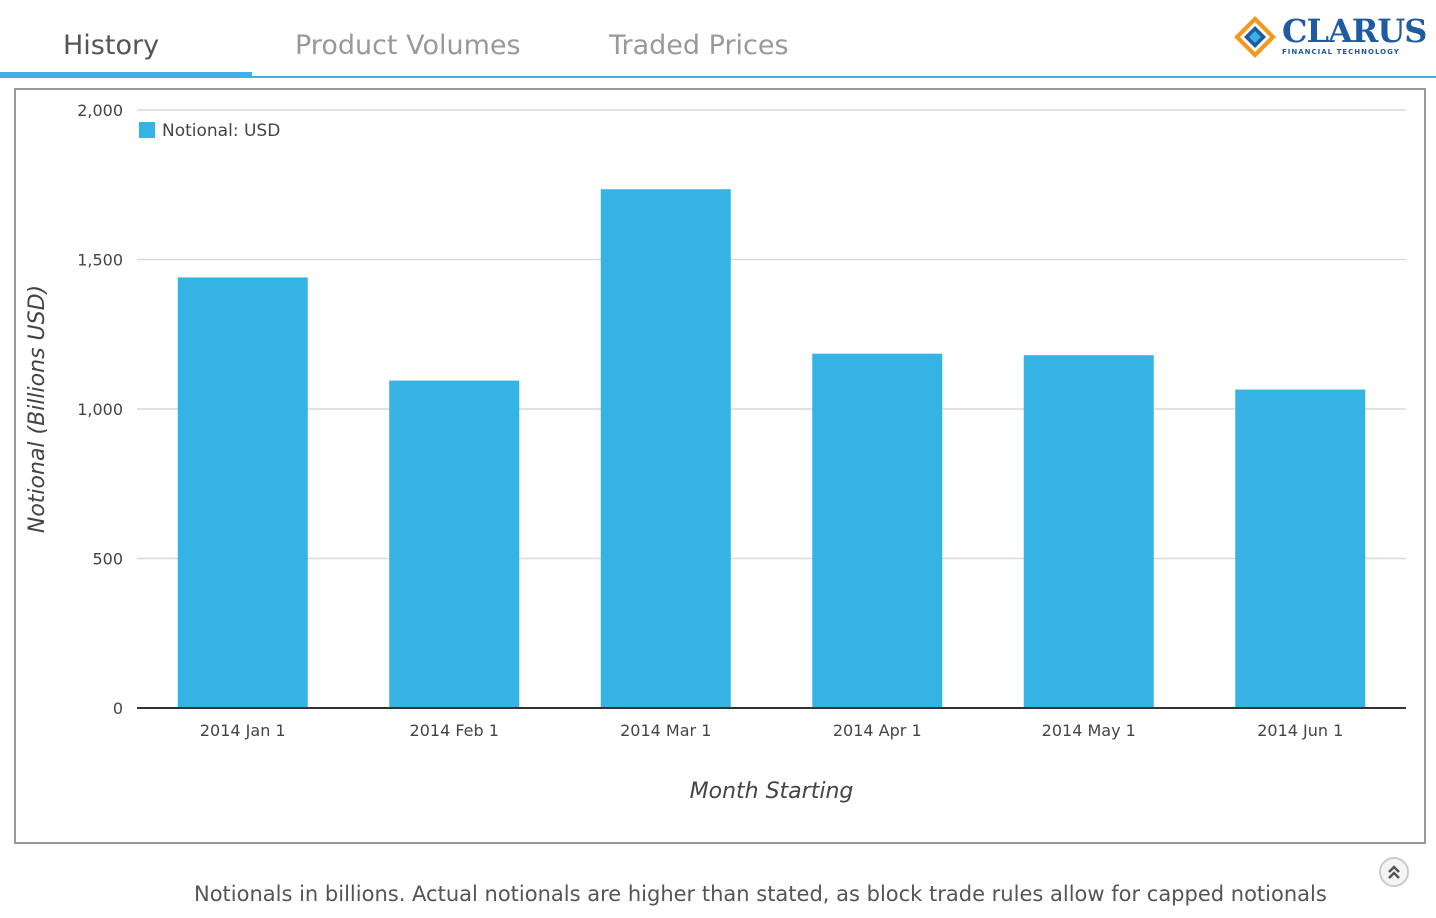  What do you see at coordinates (107, 559) in the screenshot?
I see `y-tick-label: 500` at bounding box center [107, 559].